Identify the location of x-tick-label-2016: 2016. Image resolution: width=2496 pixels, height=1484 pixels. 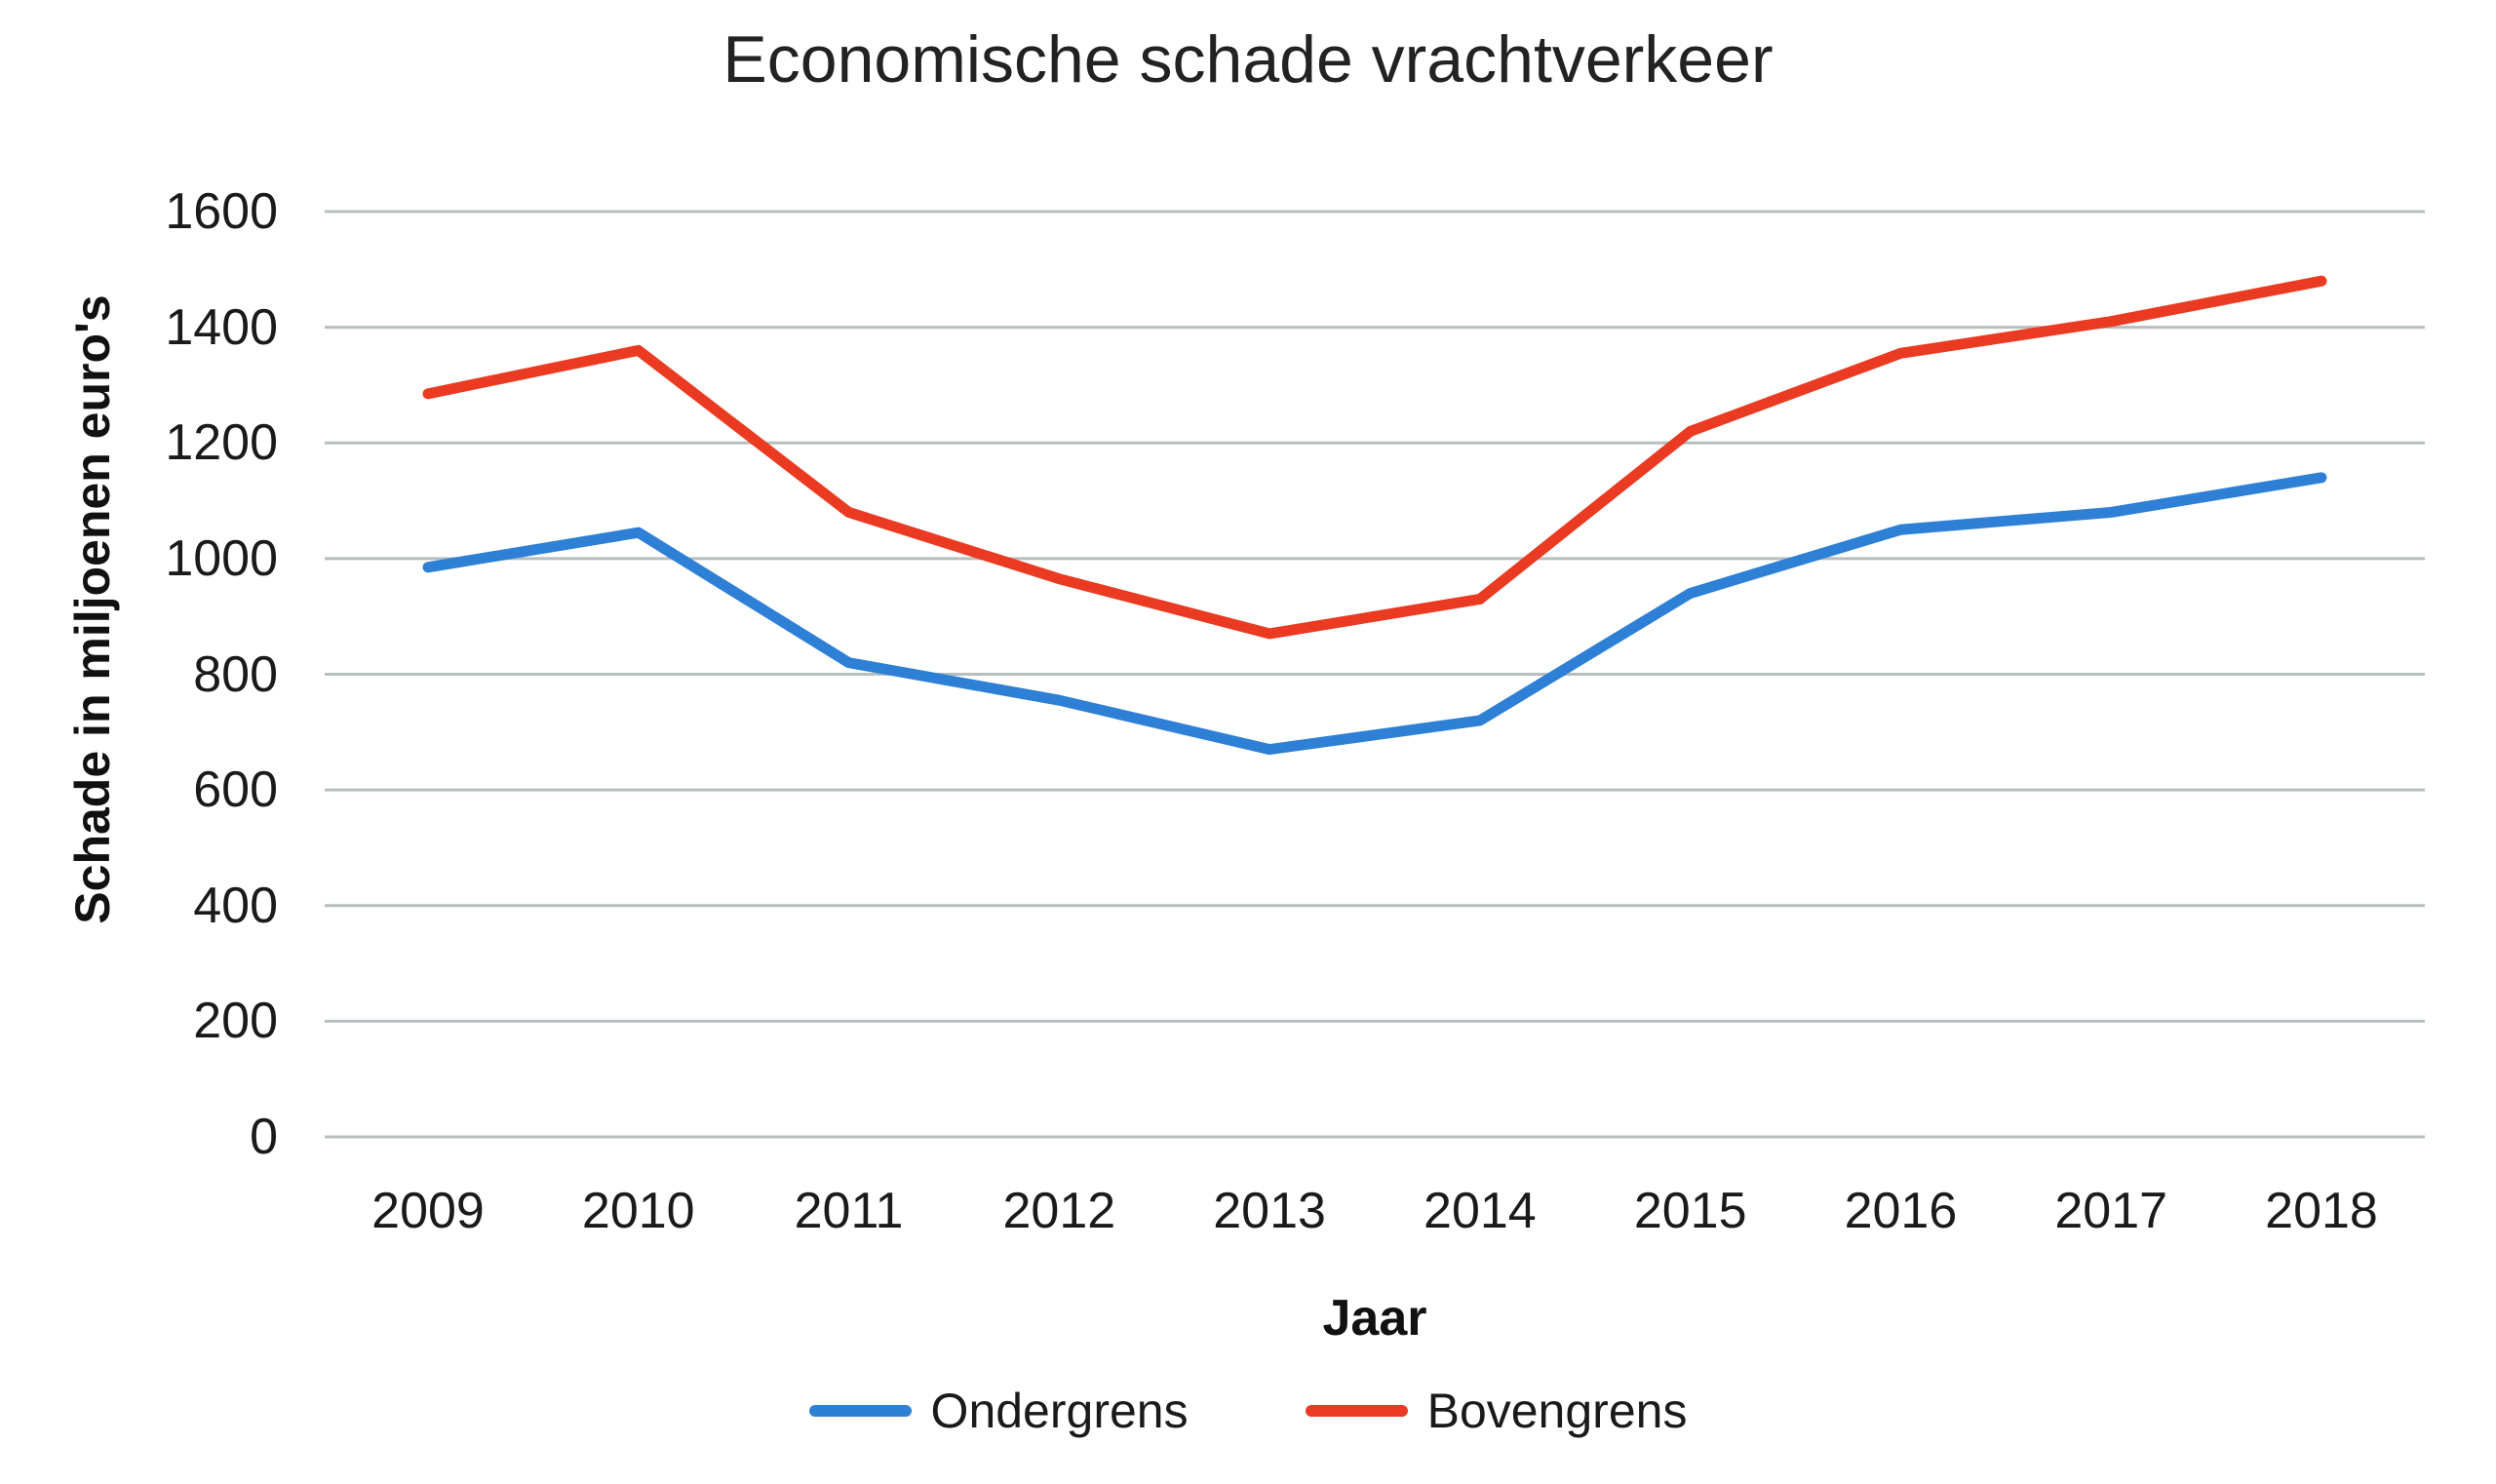
(1901, 1211).